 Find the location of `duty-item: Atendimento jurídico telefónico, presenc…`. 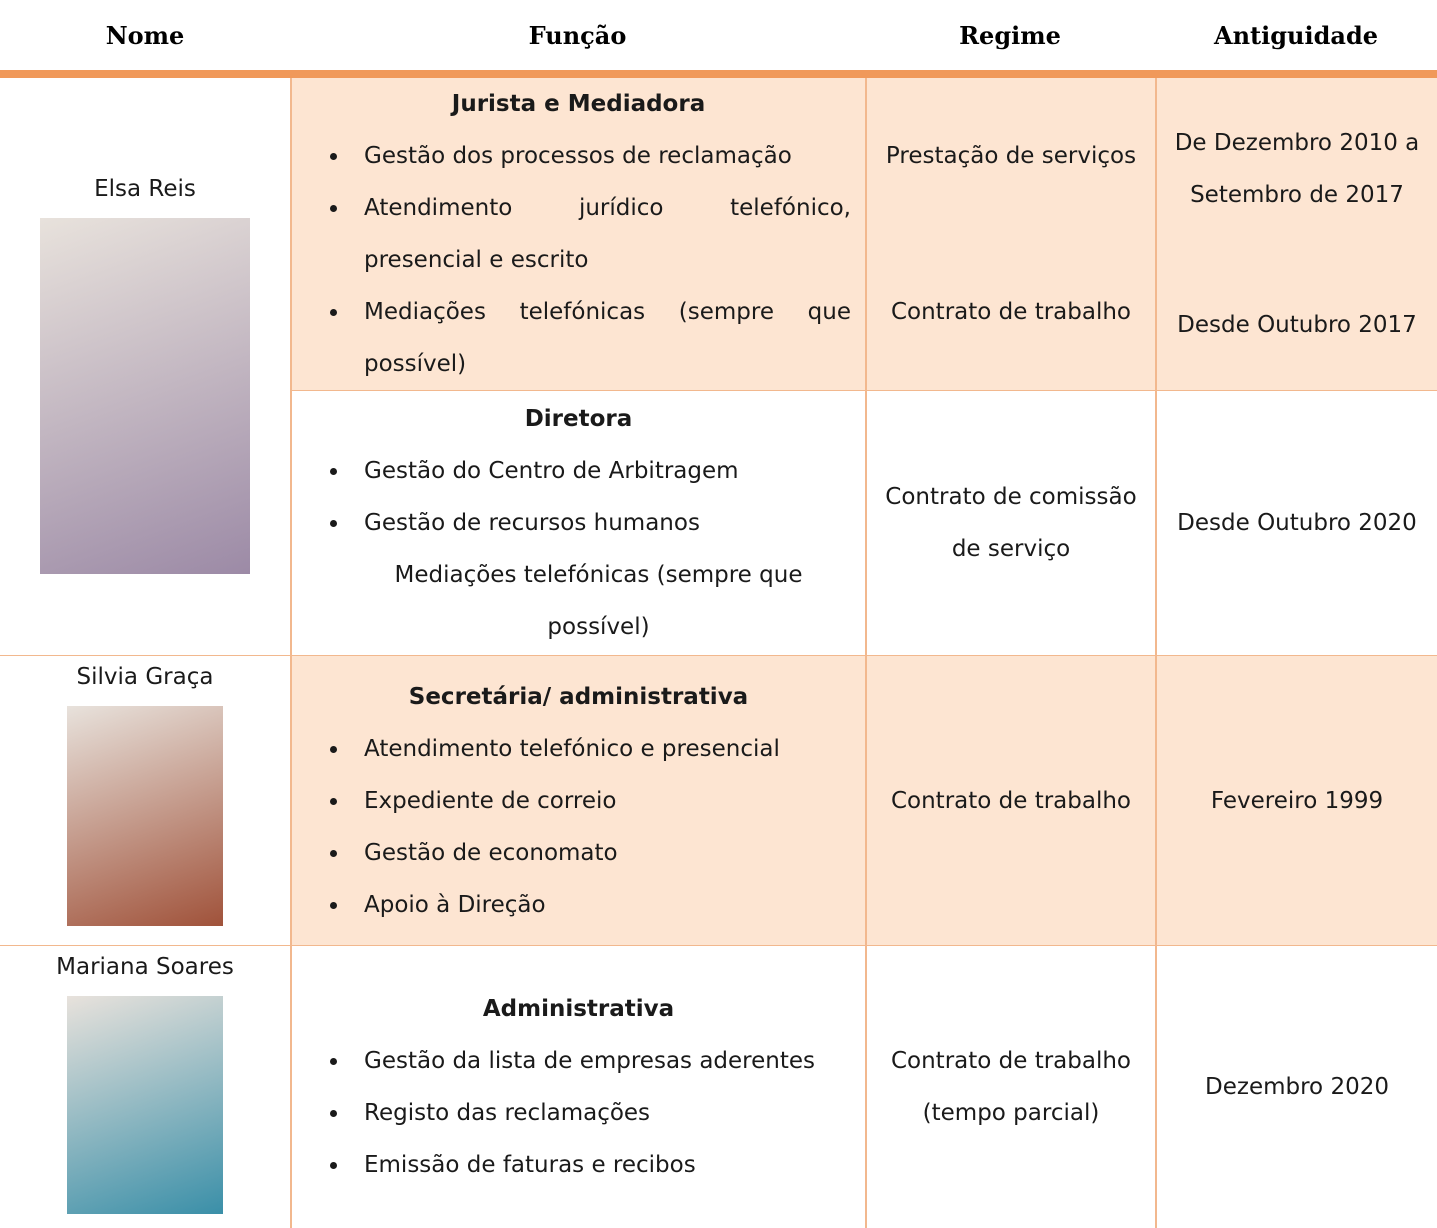

duty-item: Atendimento jurídico telefónico, presenc… is located at coordinates (600, 234).